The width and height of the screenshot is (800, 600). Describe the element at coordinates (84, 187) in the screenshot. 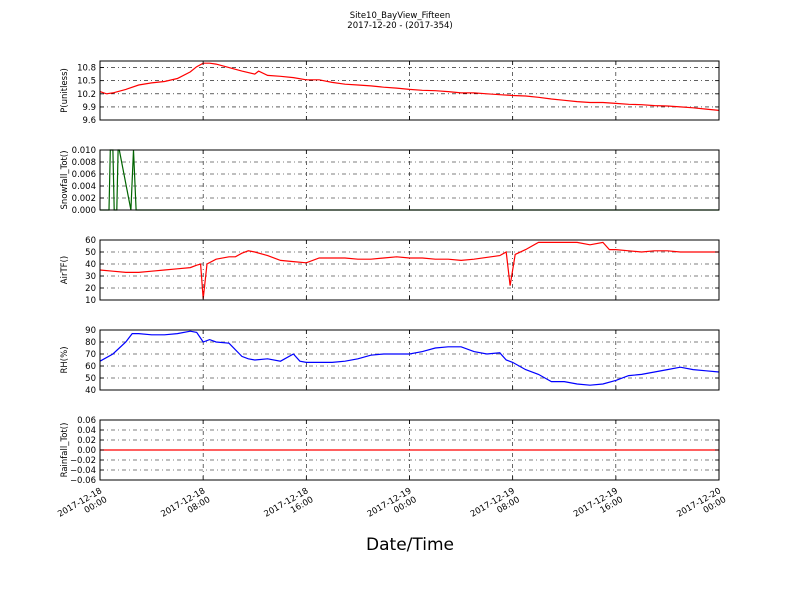

I see `ytick-label-2-2: 0.004` at that location.